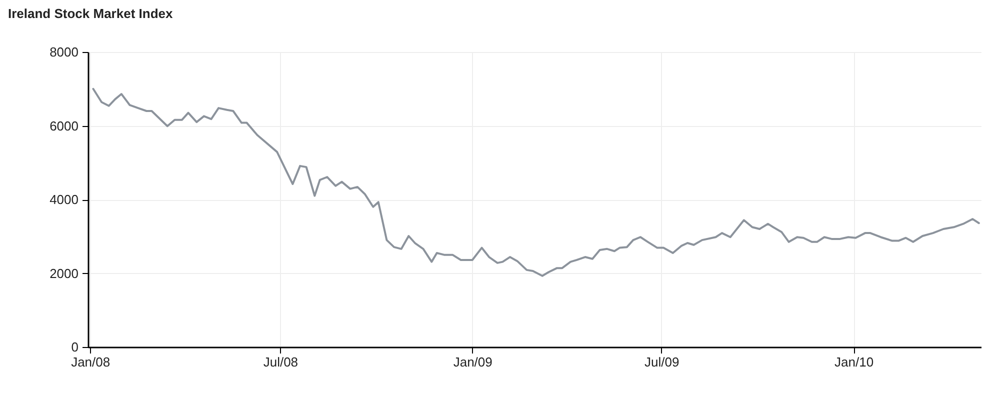  Describe the element at coordinates (64, 199) in the screenshot. I see `y-tick-label: 4000` at that location.